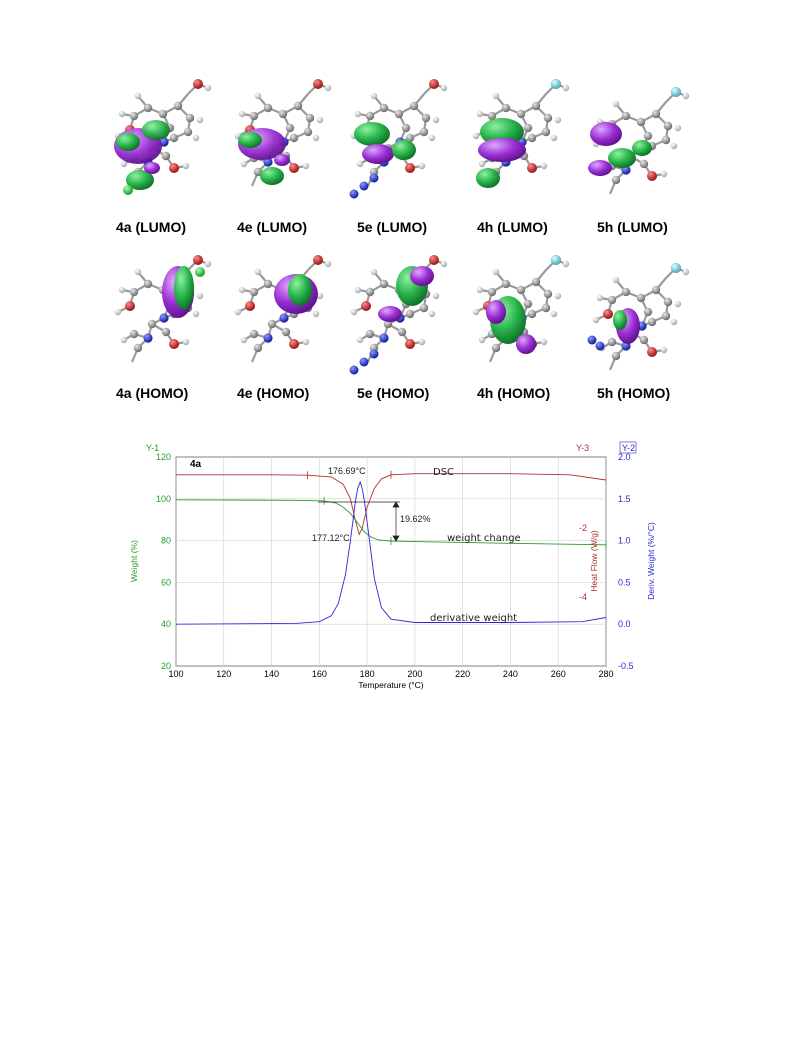 This screenshot has height=1057, width=793. I want to click on deriv-peak-annotation: 177.12°C, so click(331, 538).